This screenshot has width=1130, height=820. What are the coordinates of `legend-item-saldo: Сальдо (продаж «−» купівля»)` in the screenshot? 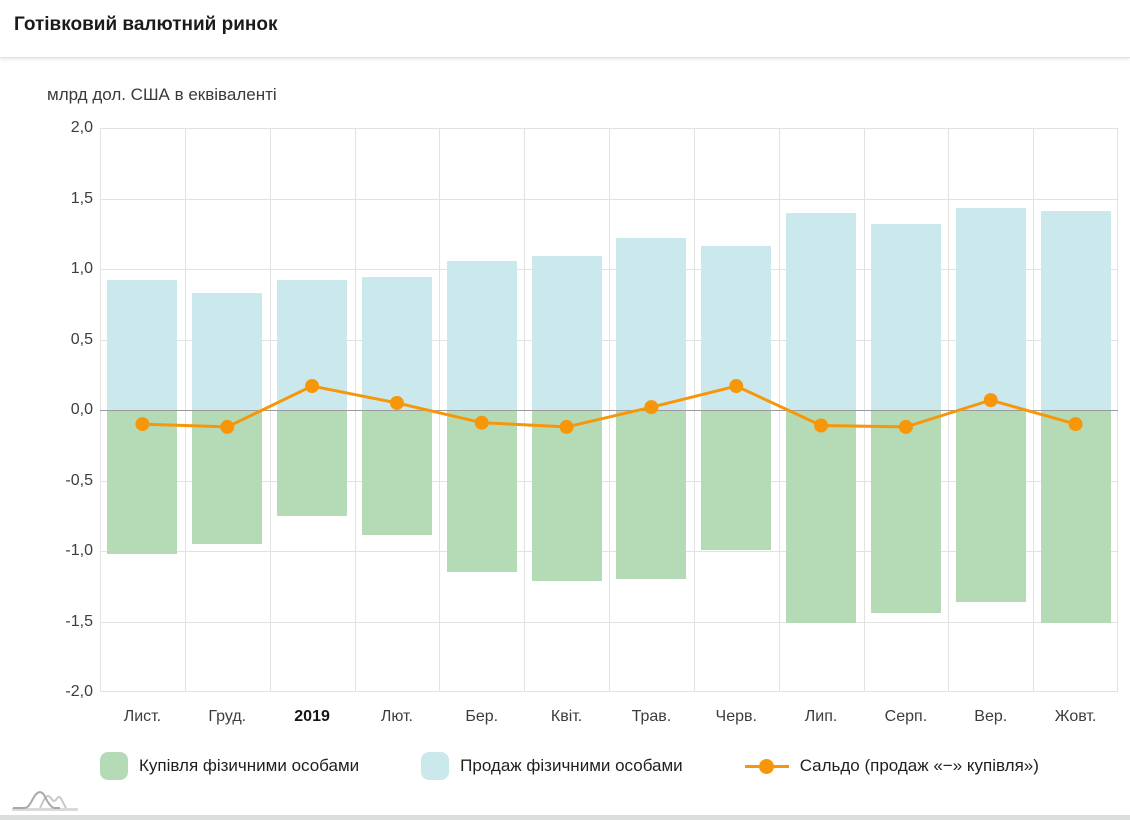 It's located at (891, 766).